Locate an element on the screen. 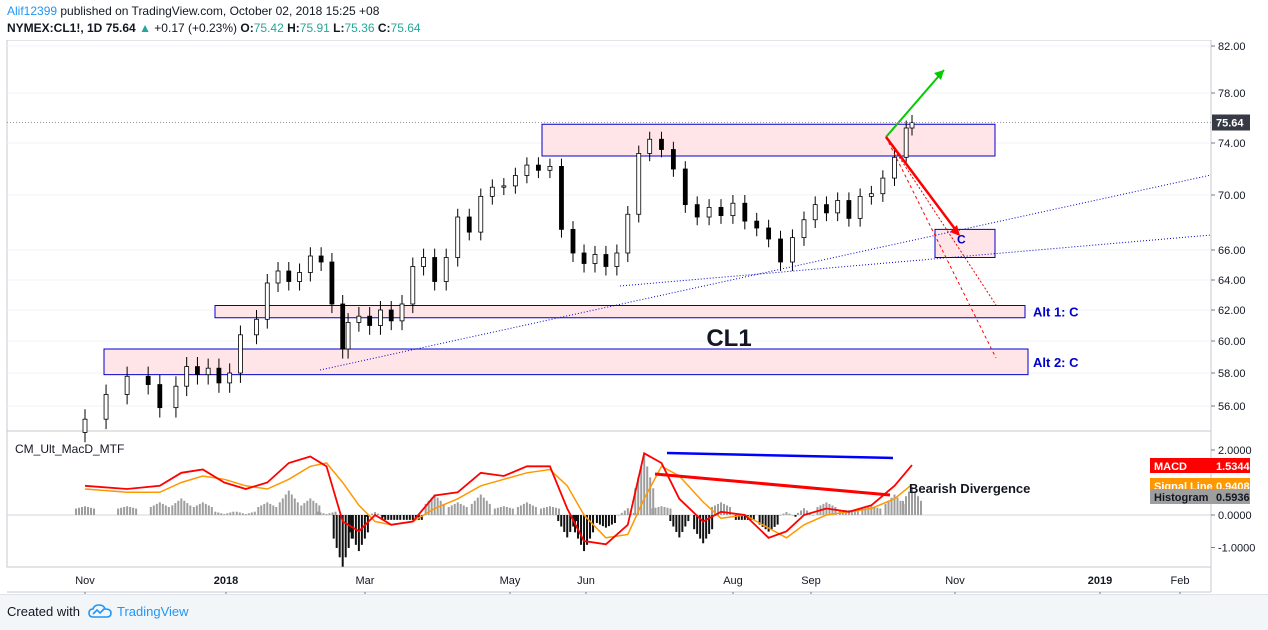 Image resolution: width=1268 pixels, height=630 pixels. open-value: 75.42 is located at coordinates (269, 28).